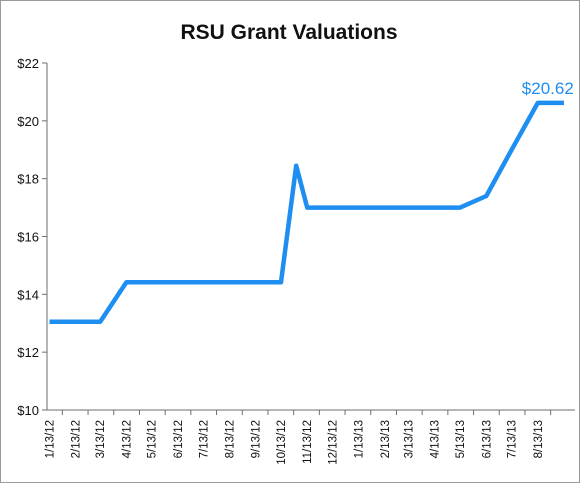 This screenshot has height=483, width=580. Describe the element at coordinates (28, 179) in the screenshot. I see `y-tick-label: $18` at that location.